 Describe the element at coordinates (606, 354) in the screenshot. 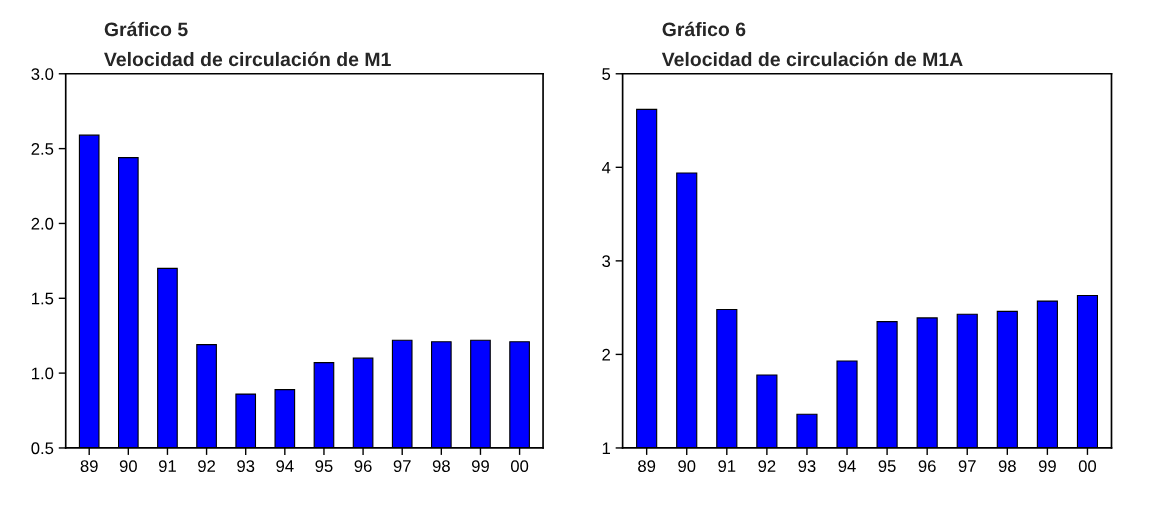

I see `y-tick-label: 2` at that location.